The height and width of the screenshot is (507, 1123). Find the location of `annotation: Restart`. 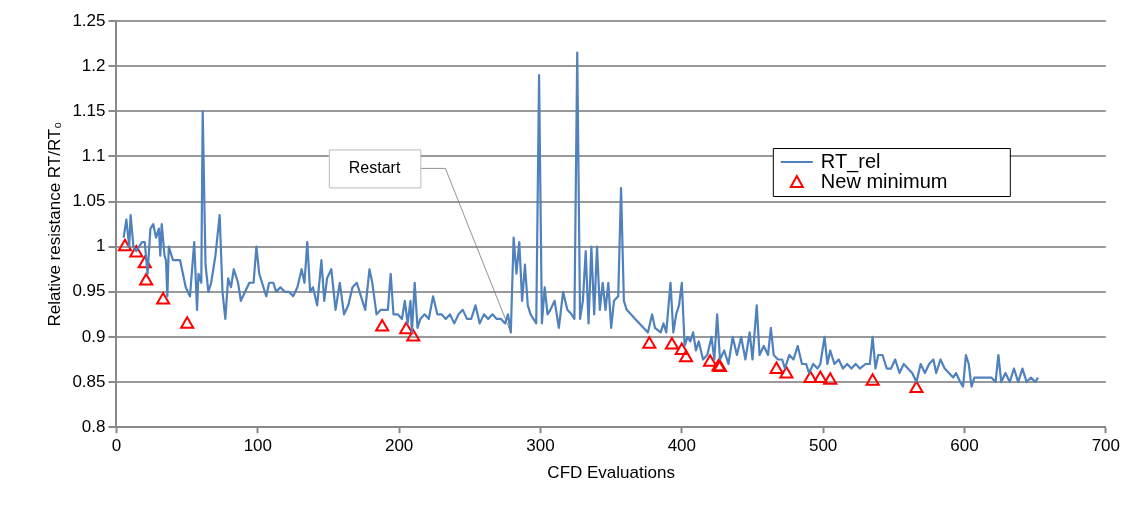

annotation: Restart is located at coordinates (374, 167).